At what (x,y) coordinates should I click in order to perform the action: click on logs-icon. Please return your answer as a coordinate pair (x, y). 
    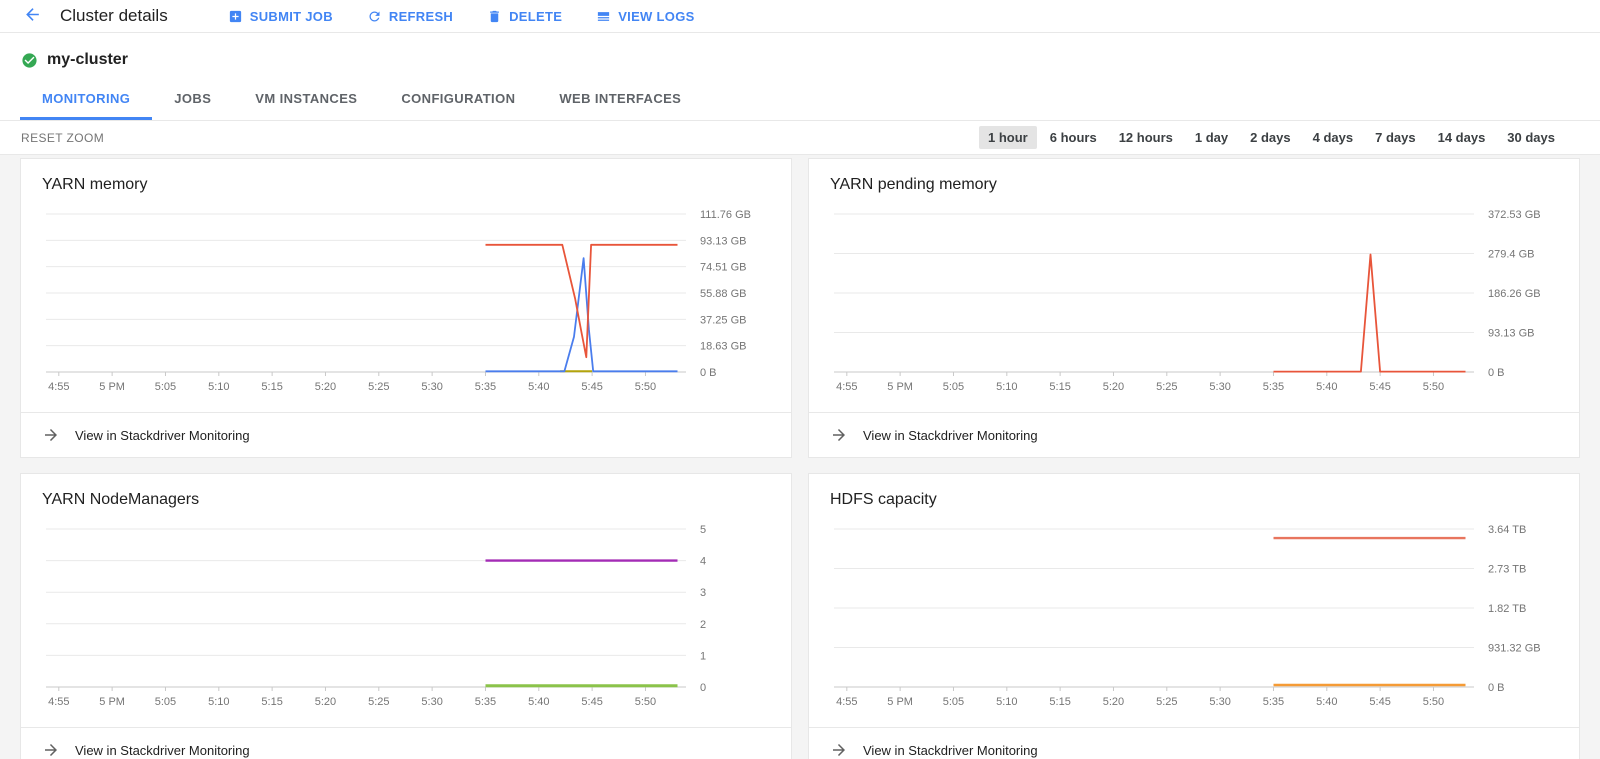
    Looking at the image, I should click on (603, 16).